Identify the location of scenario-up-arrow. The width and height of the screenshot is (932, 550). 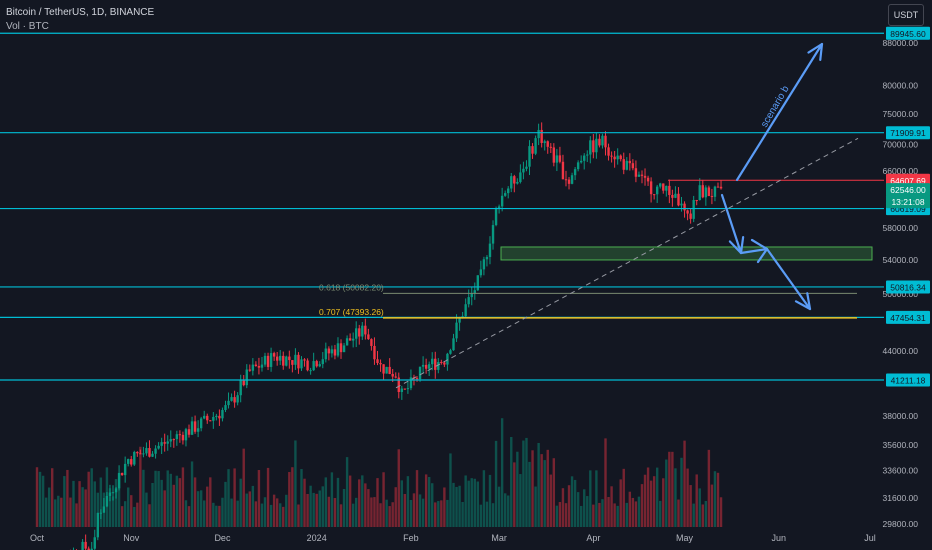
(779, 112).